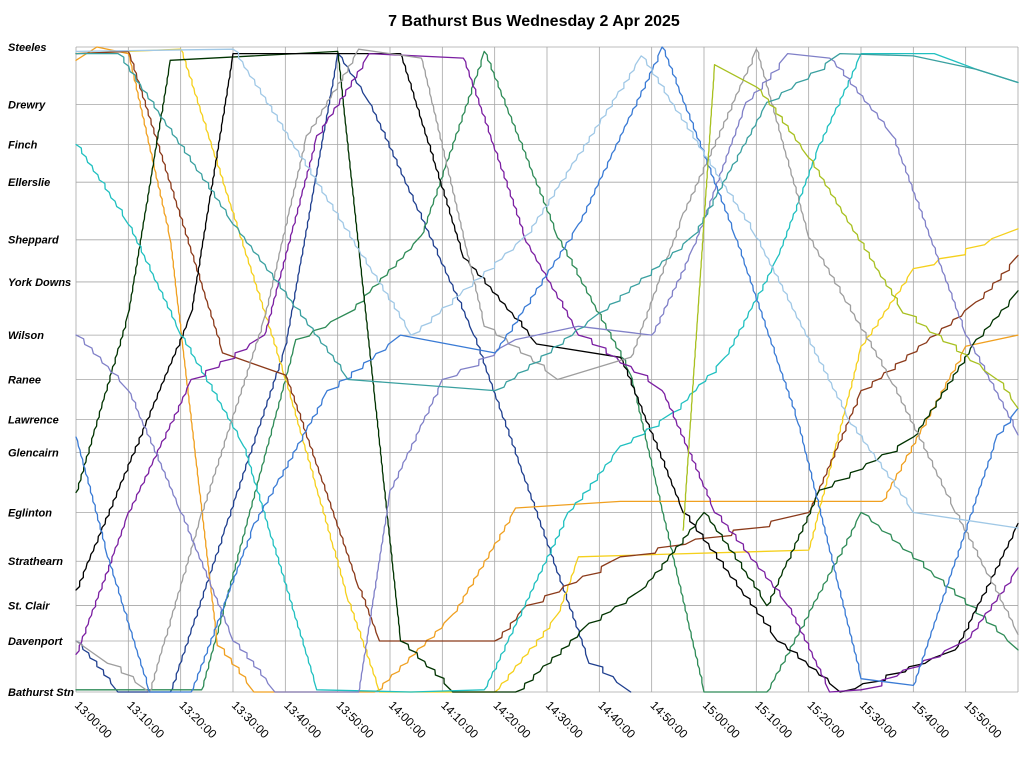 This screenshot has height=757, width=1024. Describe the element at coordinates (930, 719) in the screenshot. I see `time-tick-label: 15:40:00` at that location.